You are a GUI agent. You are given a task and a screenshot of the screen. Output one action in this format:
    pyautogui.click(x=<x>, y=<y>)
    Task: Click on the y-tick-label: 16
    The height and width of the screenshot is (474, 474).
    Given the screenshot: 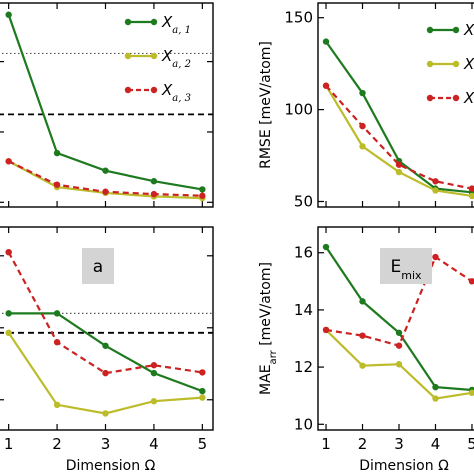 What is the action you would take?
    pyautogui.click(x=303, y=253)
    